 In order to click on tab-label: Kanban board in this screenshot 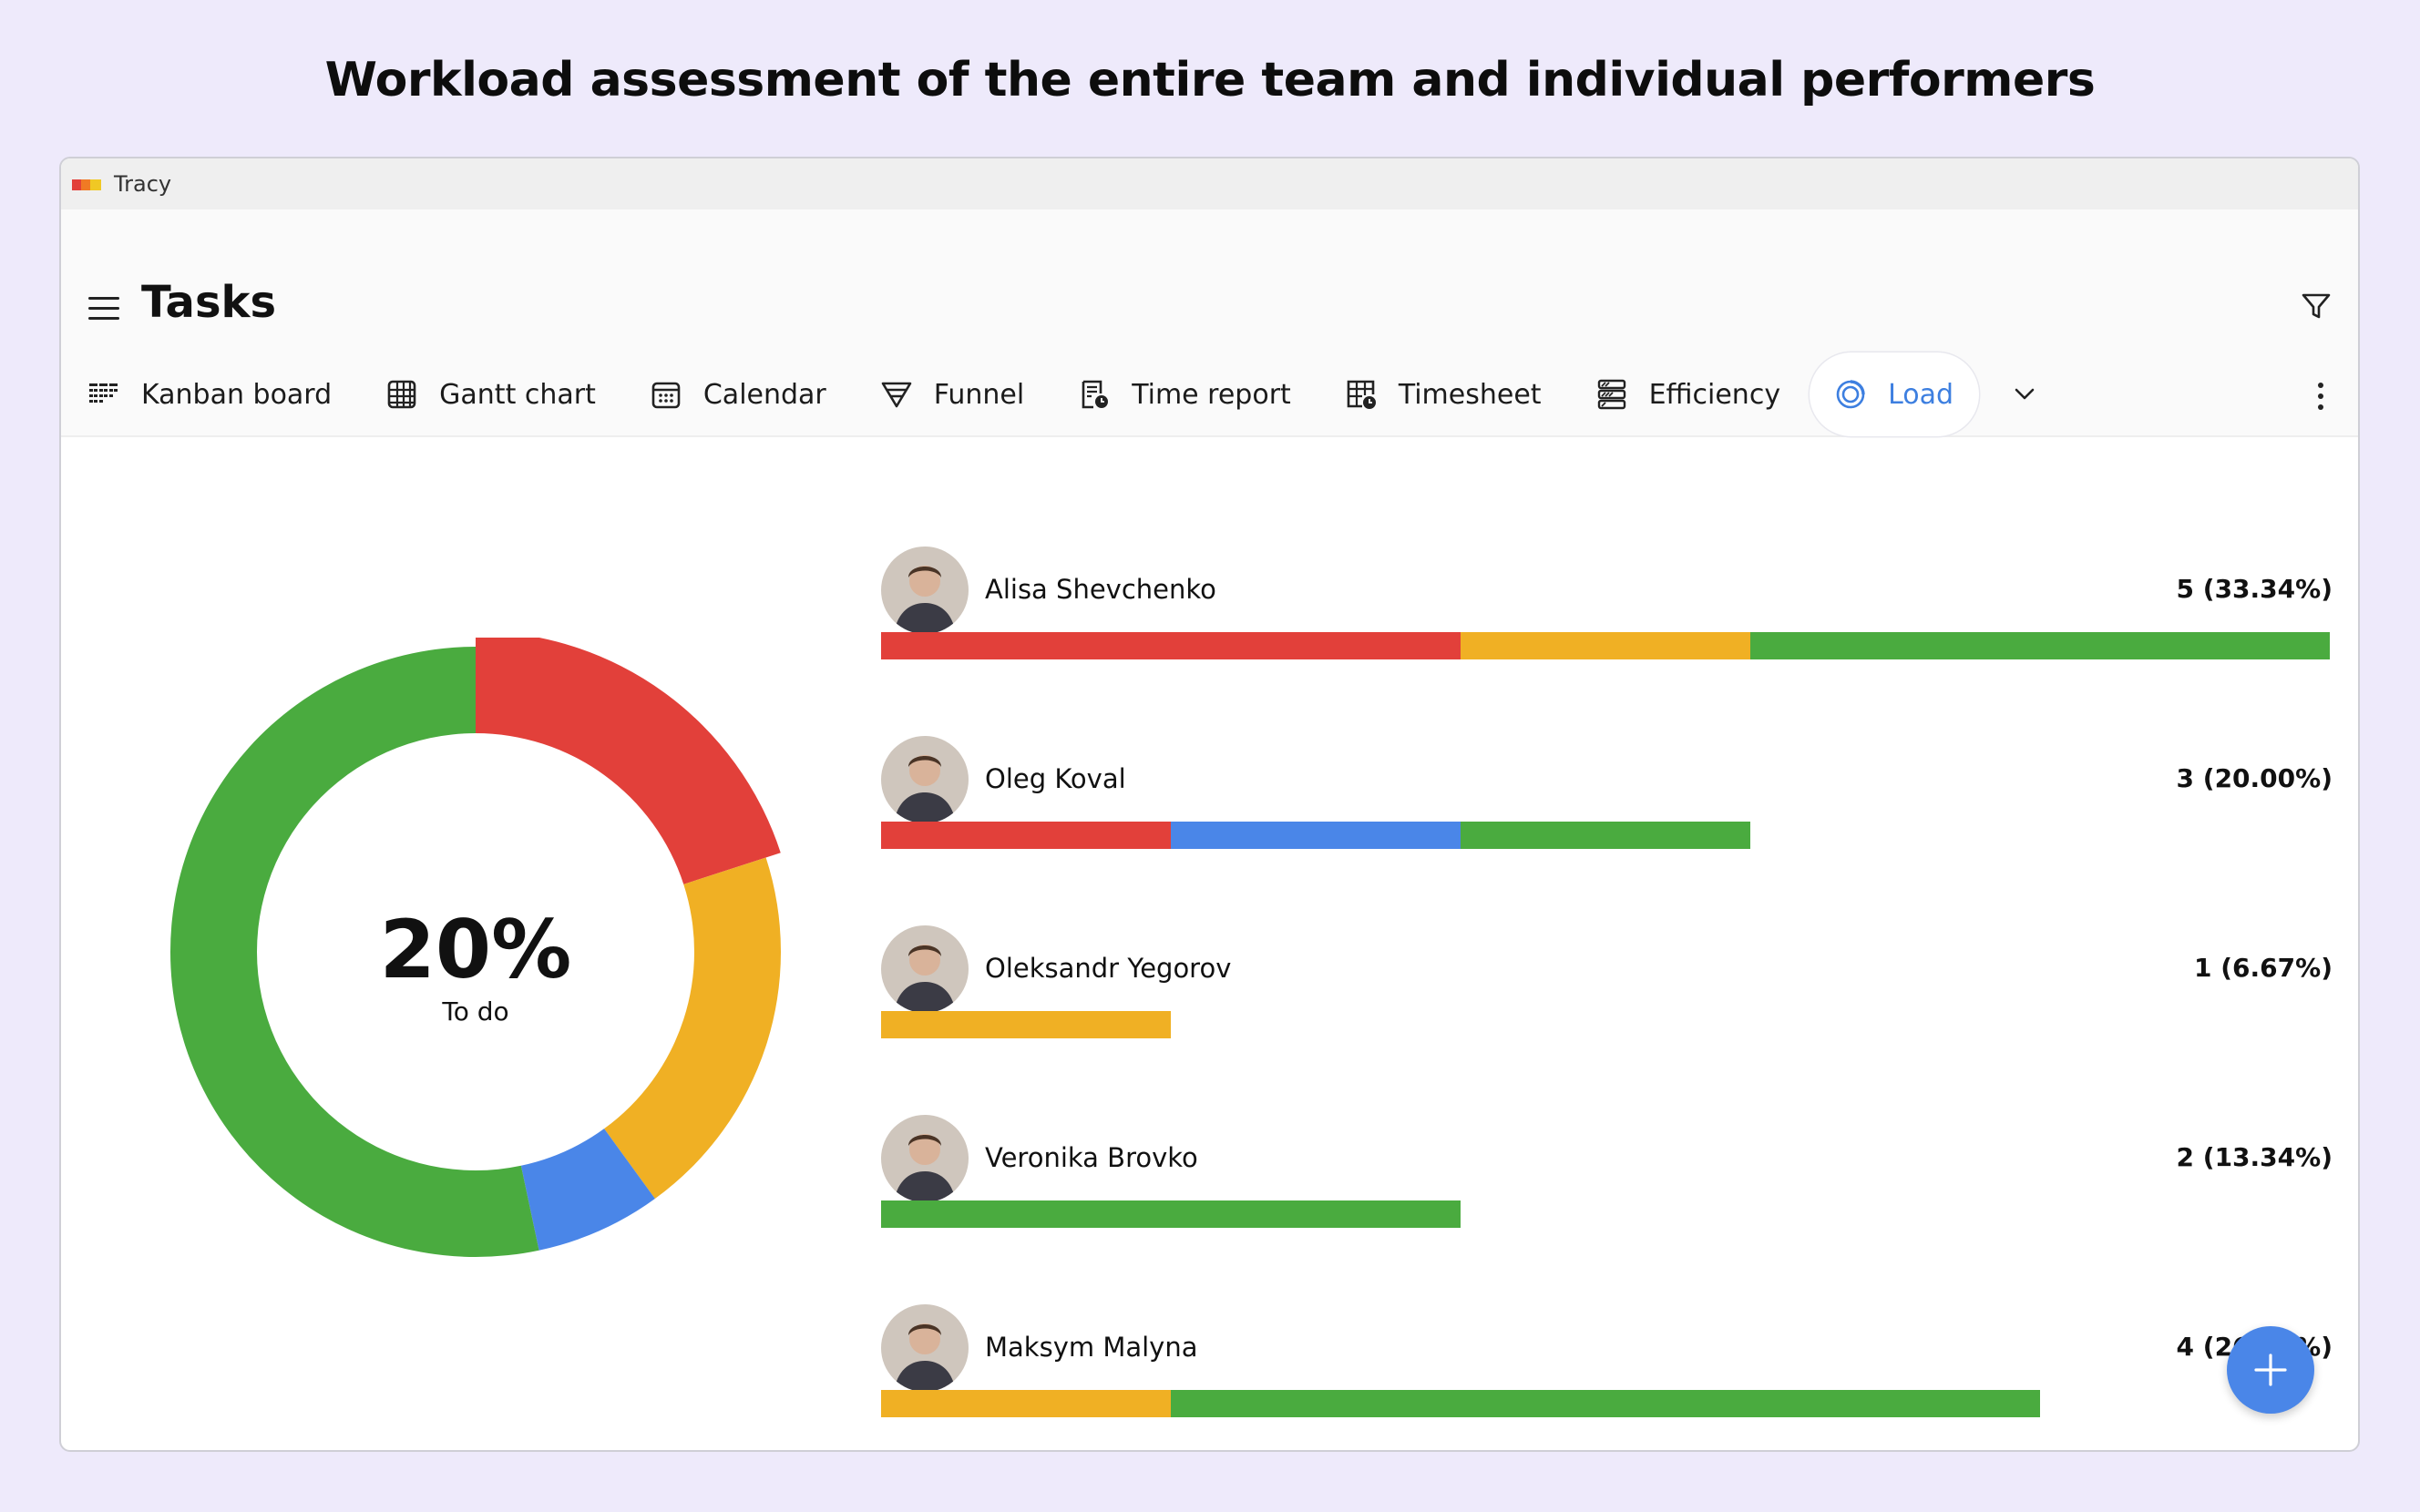, I will do `click(237, 395)`.